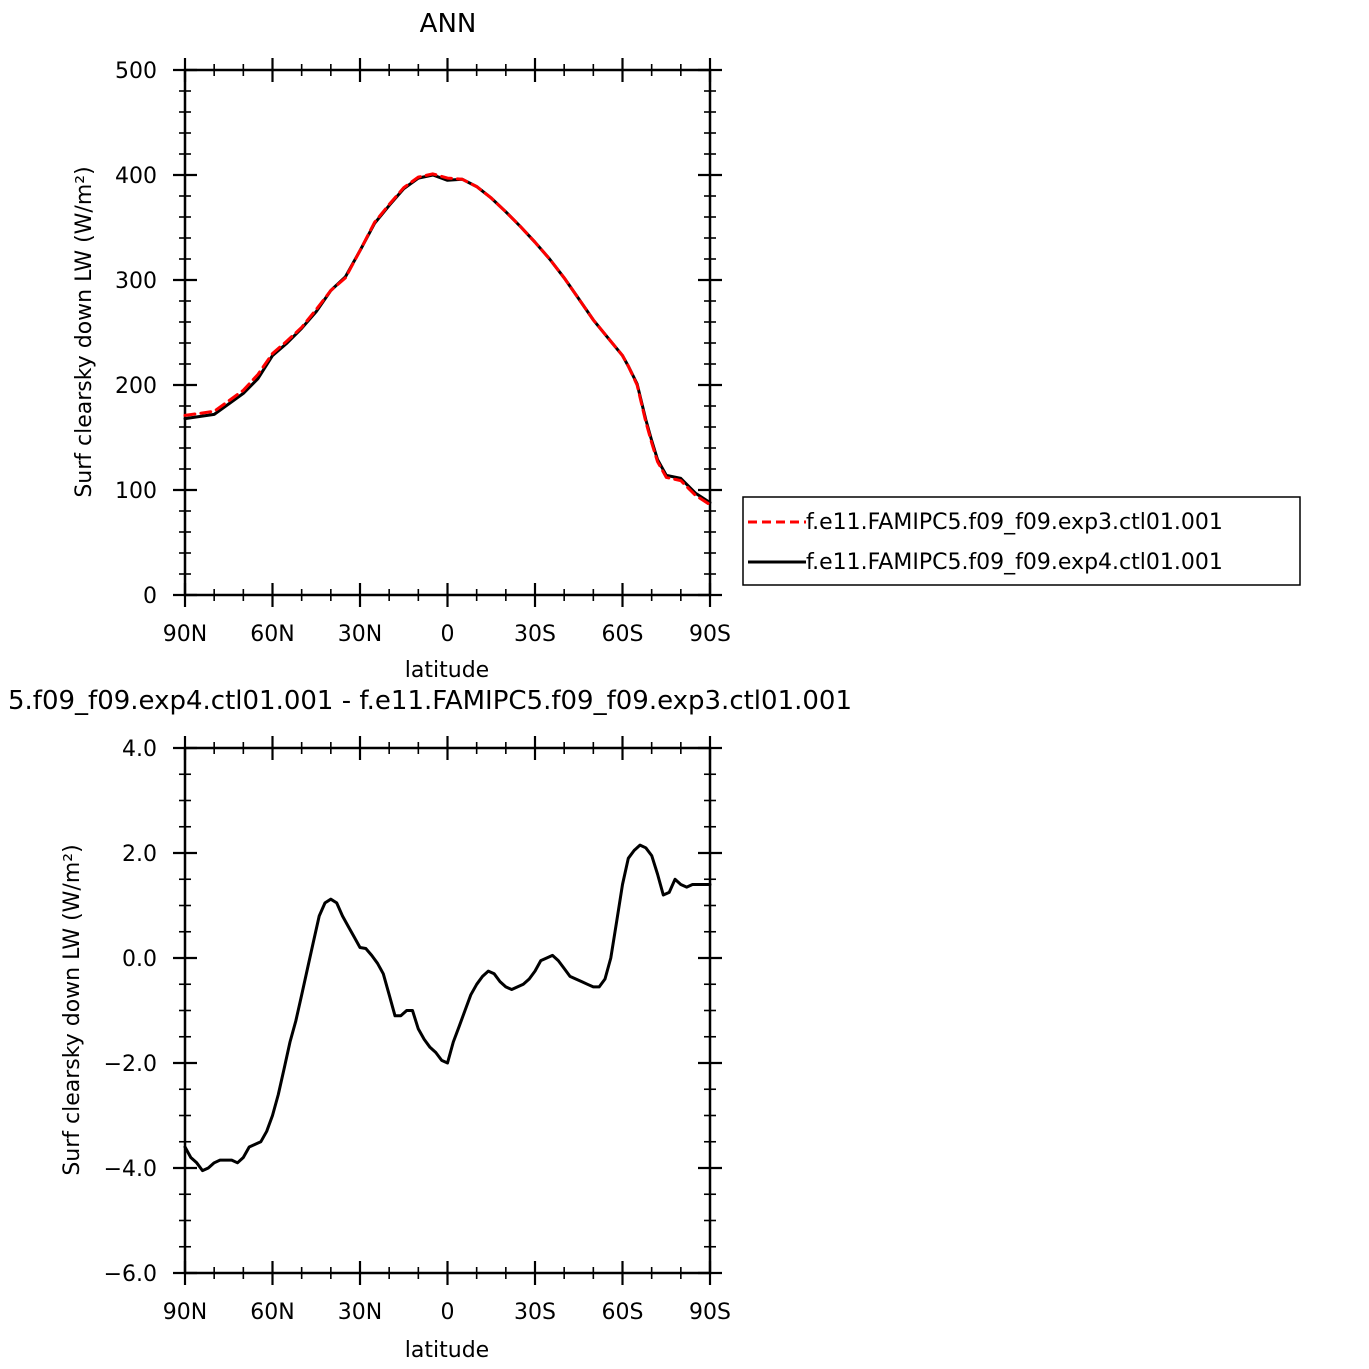 This screenshot has width=1369, height=1369. Describe the element at coordinates (130, 1064) in the screenshot. I see `bottom-y-tick-label: −2.0` at that location.